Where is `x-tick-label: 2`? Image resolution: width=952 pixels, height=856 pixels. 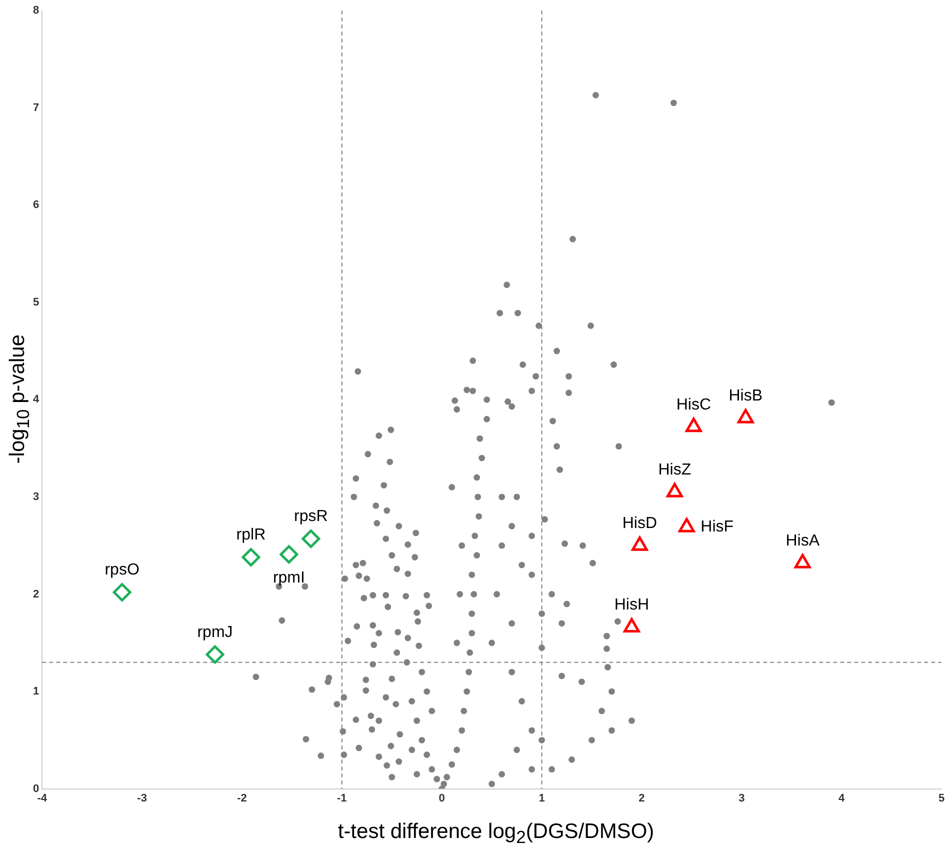 x-tick-label: 2 is located at coordinates (641, 798).